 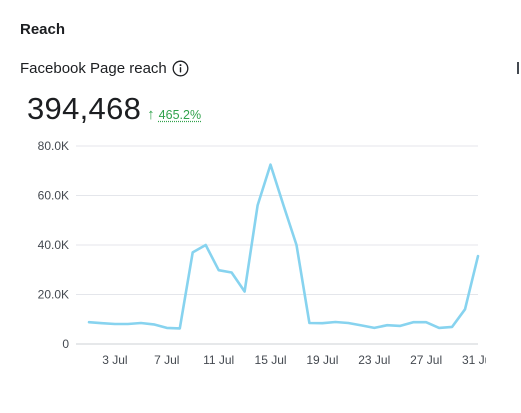 I want to click on x-tick-label: 15 Jul, so click(x=271, y=360).